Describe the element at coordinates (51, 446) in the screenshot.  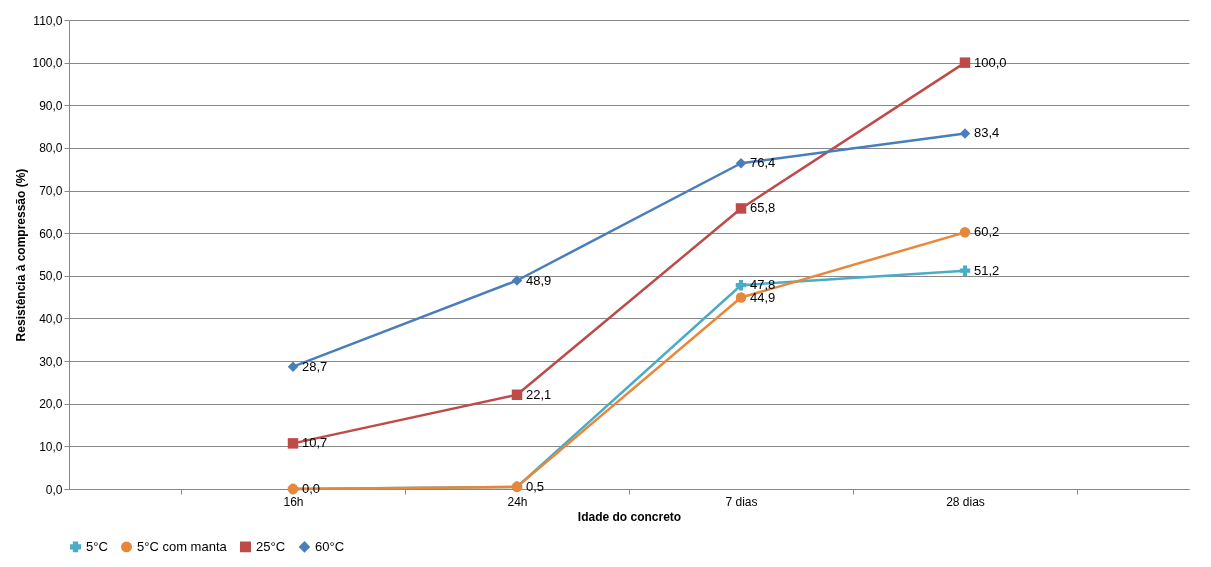
I see `y-tick-label: 10,0` at that location.